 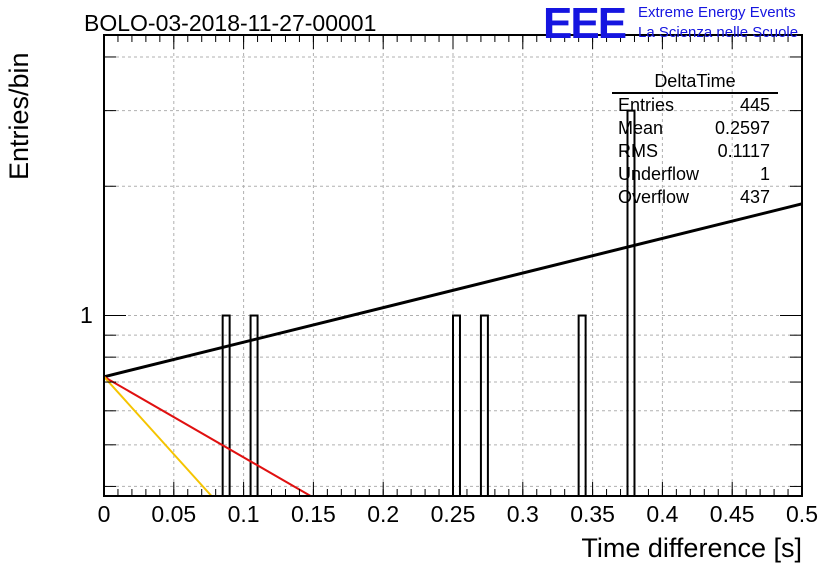 What do you see at coordinates (585, 24) in the screenshot?
I see `eee-logo: EEE` at bounding box center [585, 24].